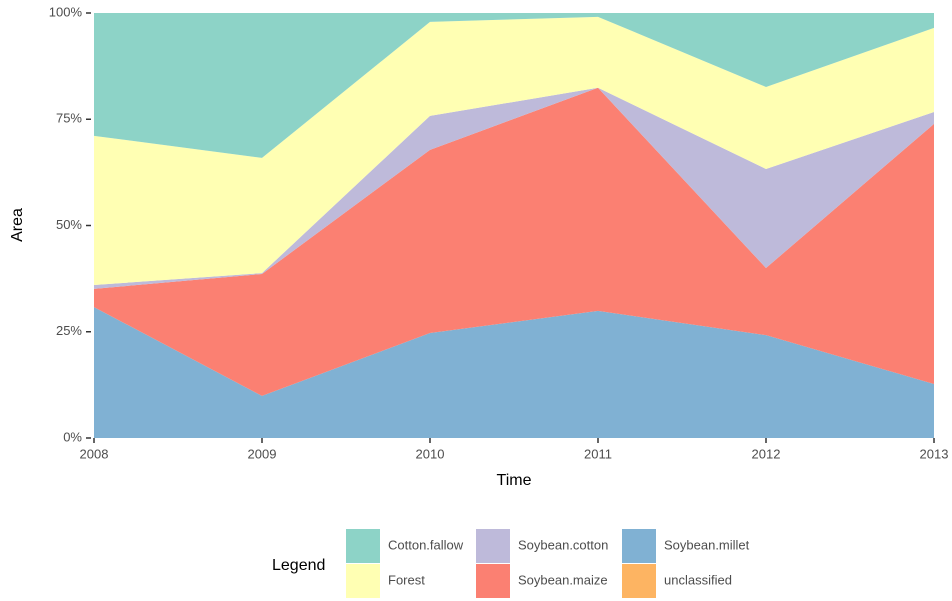 Image resolution: width=952 pixels, height=601 pixels. What do you see at coordinates (17, 225) in the screenshot?
I see `y-axis-title: Area` at bounding box center [17, 225].